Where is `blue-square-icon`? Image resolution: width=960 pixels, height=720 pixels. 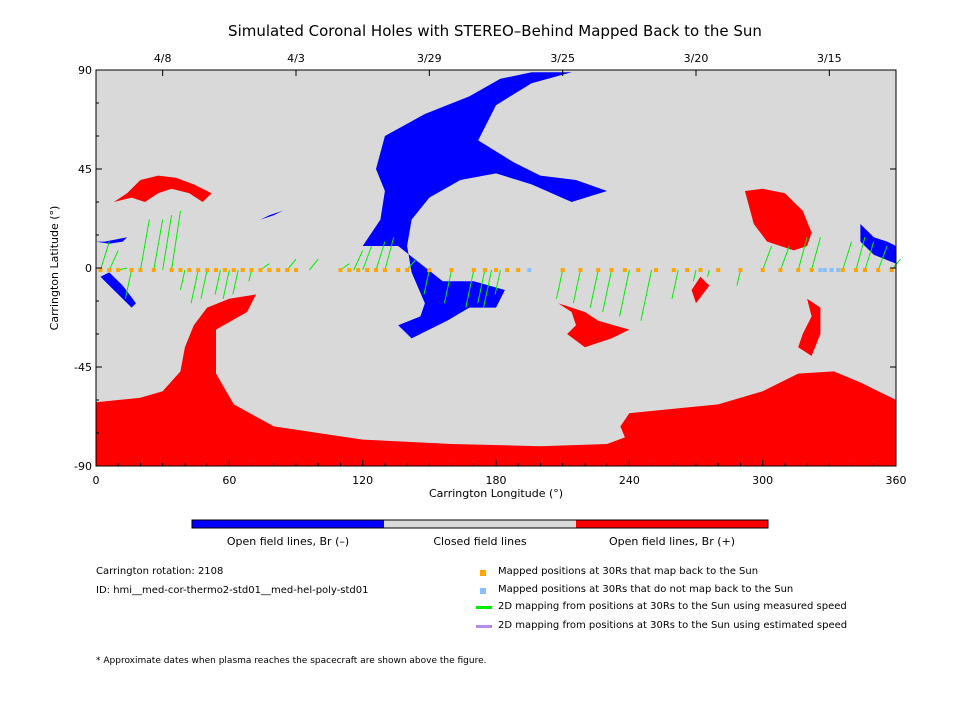 blue-square-icon is located at coordinates (483, 591).